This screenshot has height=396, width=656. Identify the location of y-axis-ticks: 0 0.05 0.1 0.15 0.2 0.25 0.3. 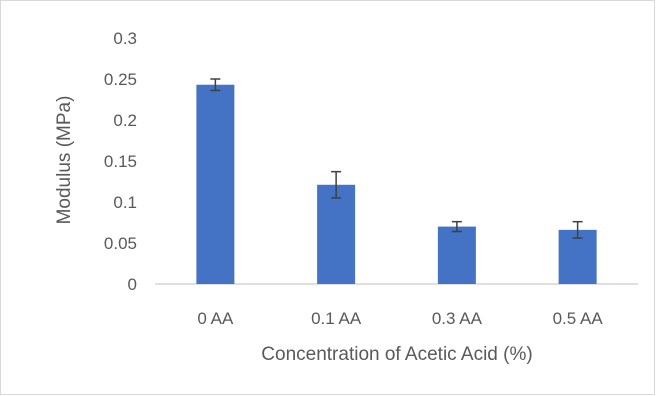
(120, 161).